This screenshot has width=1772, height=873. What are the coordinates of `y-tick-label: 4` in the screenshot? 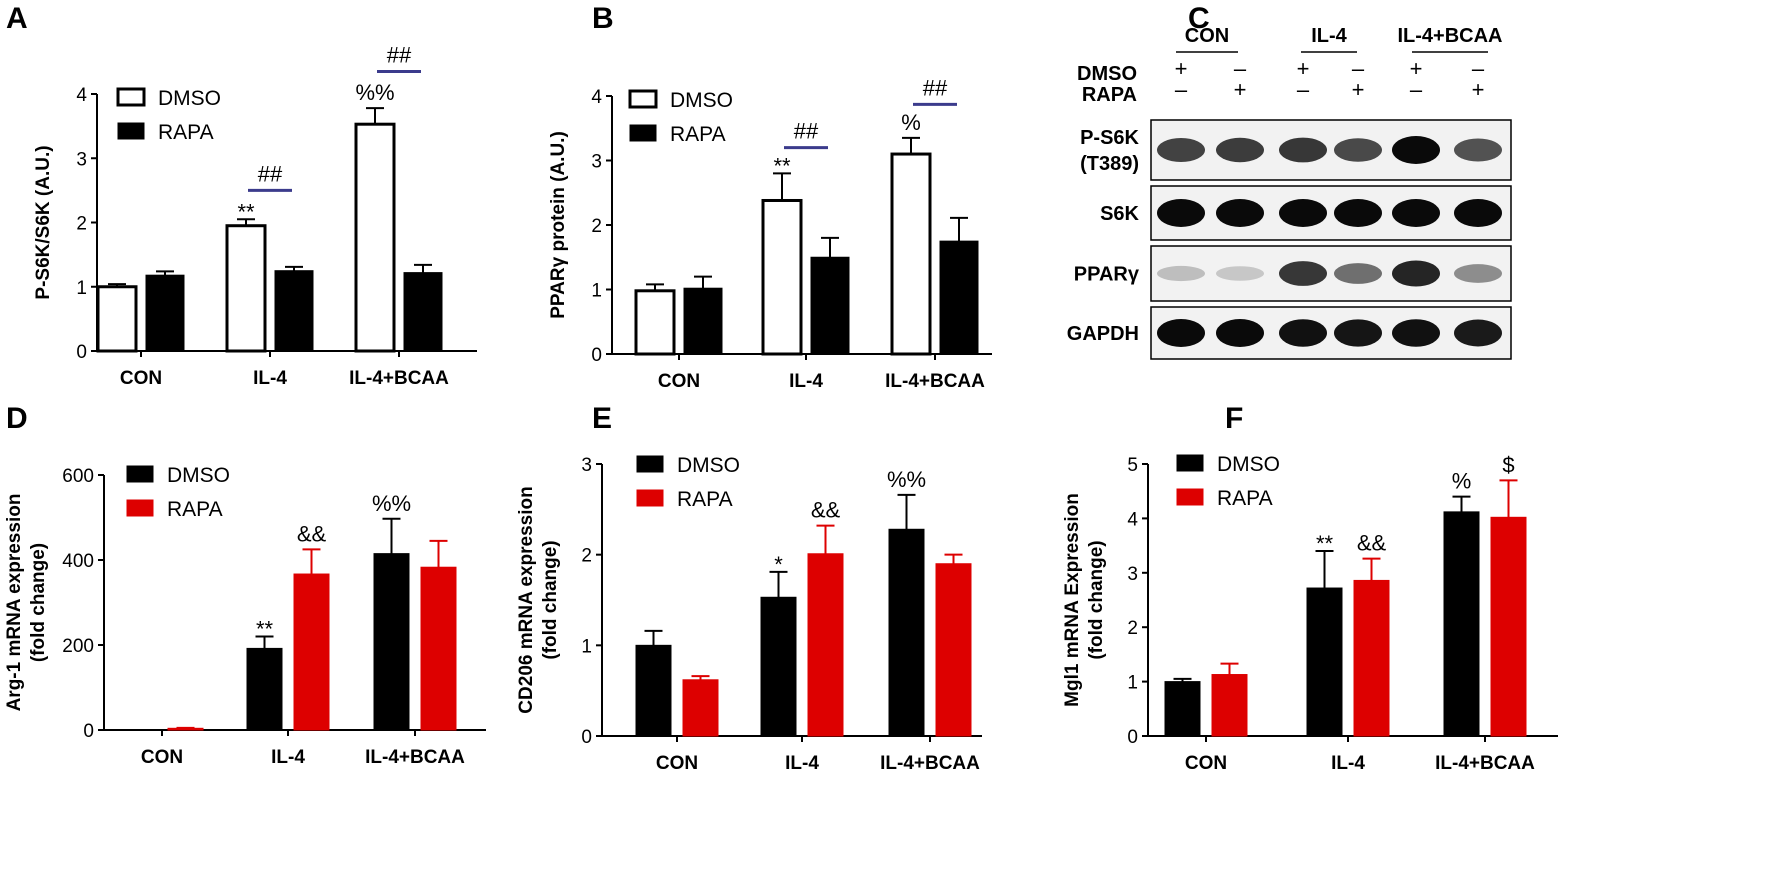 It's located at (81, 95).